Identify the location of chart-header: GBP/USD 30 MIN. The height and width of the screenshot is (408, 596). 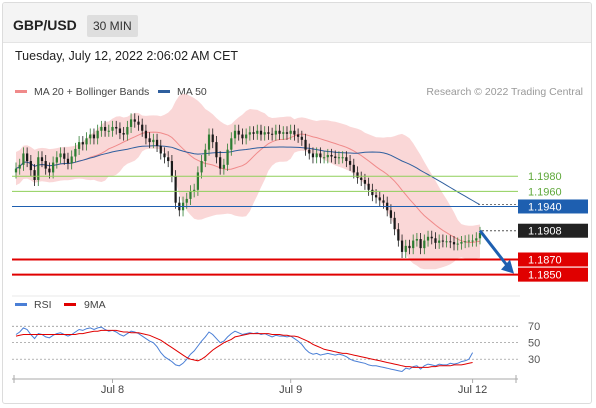
(297, 23).